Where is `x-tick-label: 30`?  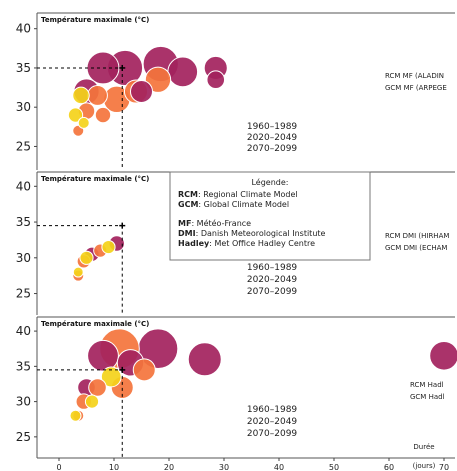
x-tick-label: 30 is located at coordinates (224, 467).